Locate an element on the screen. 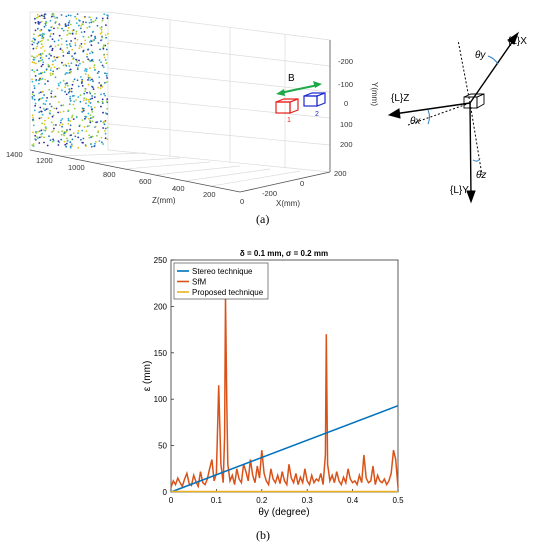 The image size is (534, 550). y-tick-label: 0 is located at coordinates (165, 492).